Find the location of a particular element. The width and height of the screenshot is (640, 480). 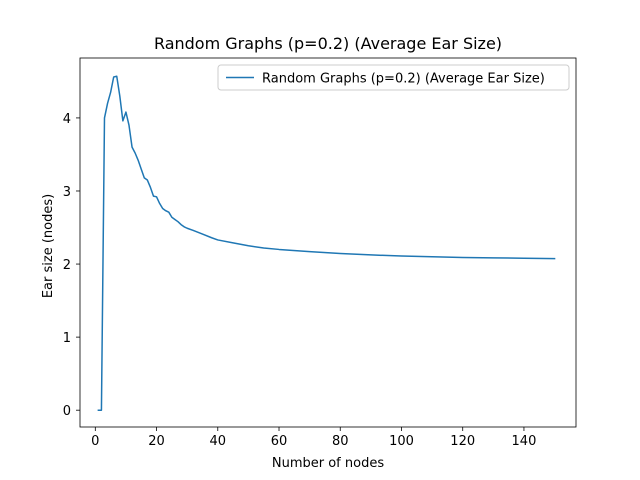

x-axis-label: Number of nodes is located at coordinates (328, 463).